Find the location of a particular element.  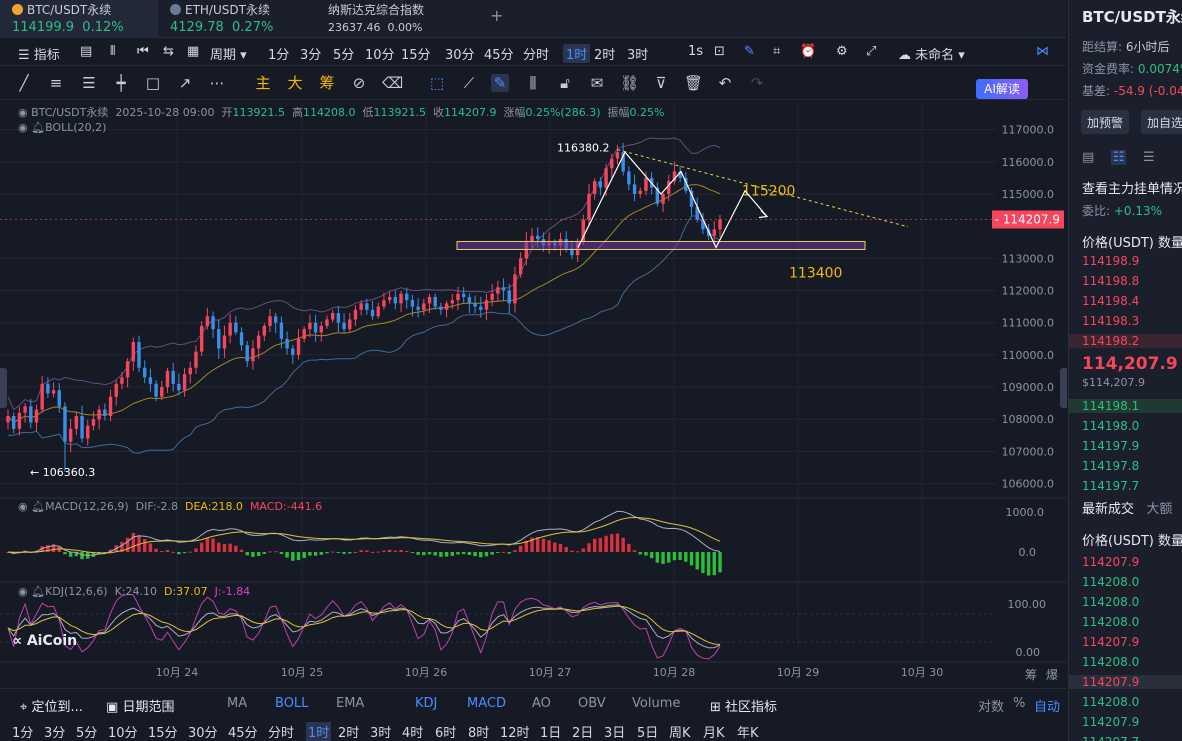

timeframe-13: 8时 is located at coordinates (479, 733).